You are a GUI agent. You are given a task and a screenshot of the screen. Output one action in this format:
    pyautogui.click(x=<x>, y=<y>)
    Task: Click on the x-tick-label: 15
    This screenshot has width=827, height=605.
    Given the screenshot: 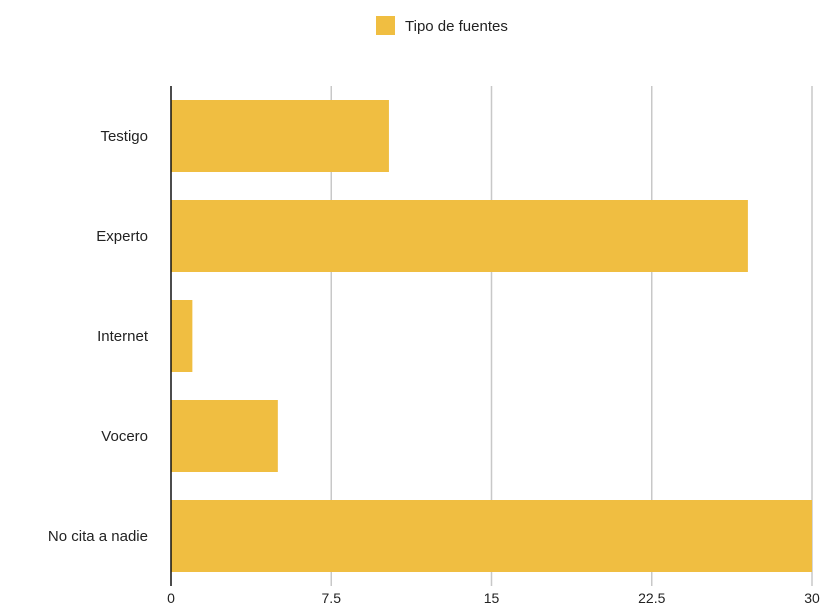 What is the action you would take?
    pyautogui.click(x=492, y=597)
    